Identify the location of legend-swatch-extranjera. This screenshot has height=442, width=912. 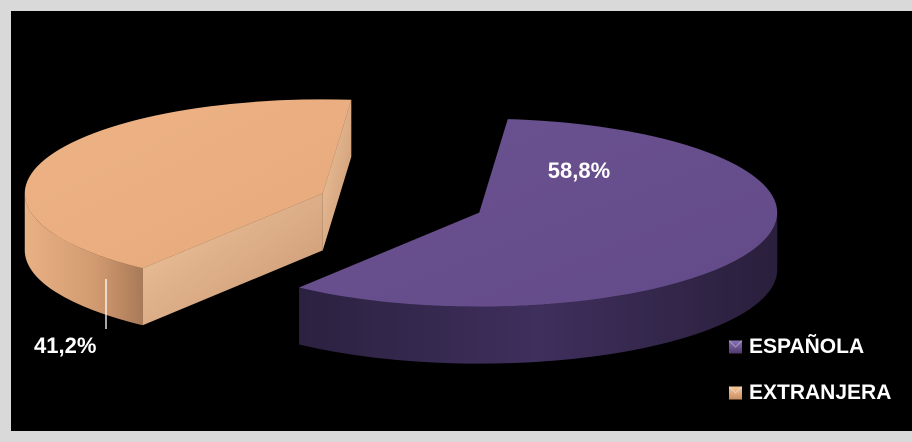
(735, 393).